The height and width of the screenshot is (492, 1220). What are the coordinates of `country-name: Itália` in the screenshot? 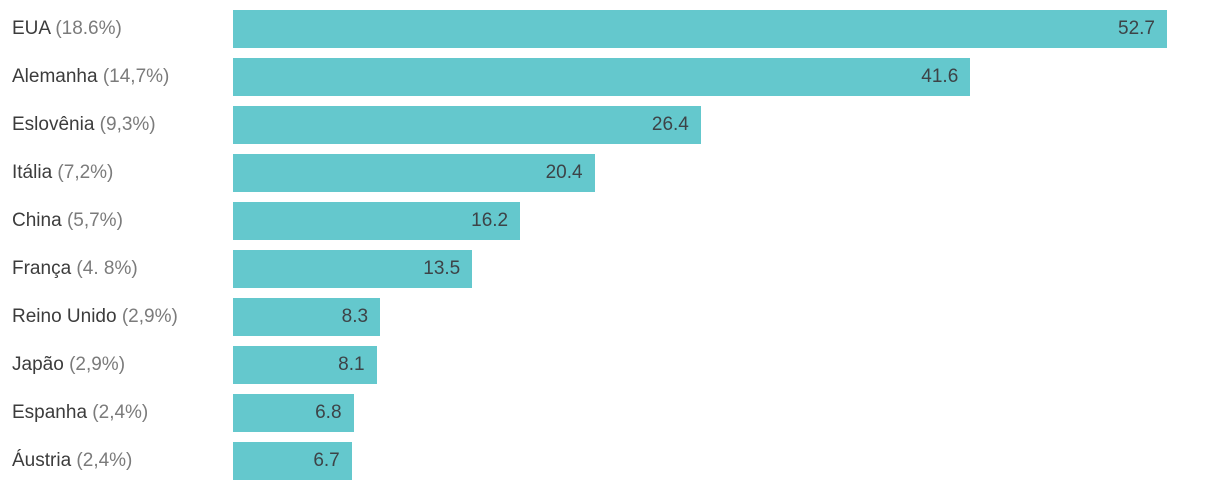 It's located at (32, 172).